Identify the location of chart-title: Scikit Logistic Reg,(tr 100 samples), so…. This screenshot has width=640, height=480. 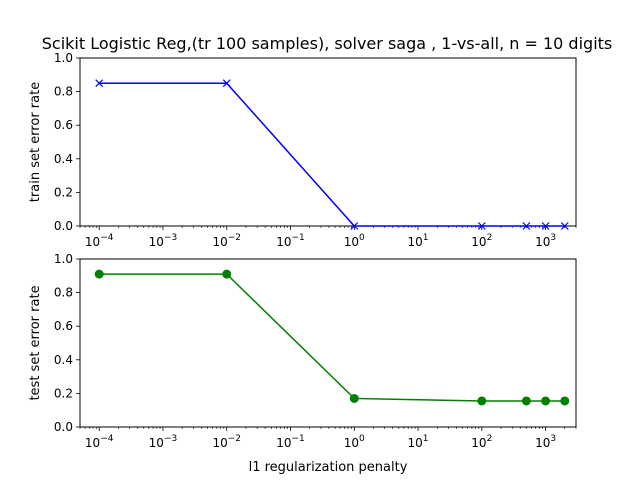
(327, 43).